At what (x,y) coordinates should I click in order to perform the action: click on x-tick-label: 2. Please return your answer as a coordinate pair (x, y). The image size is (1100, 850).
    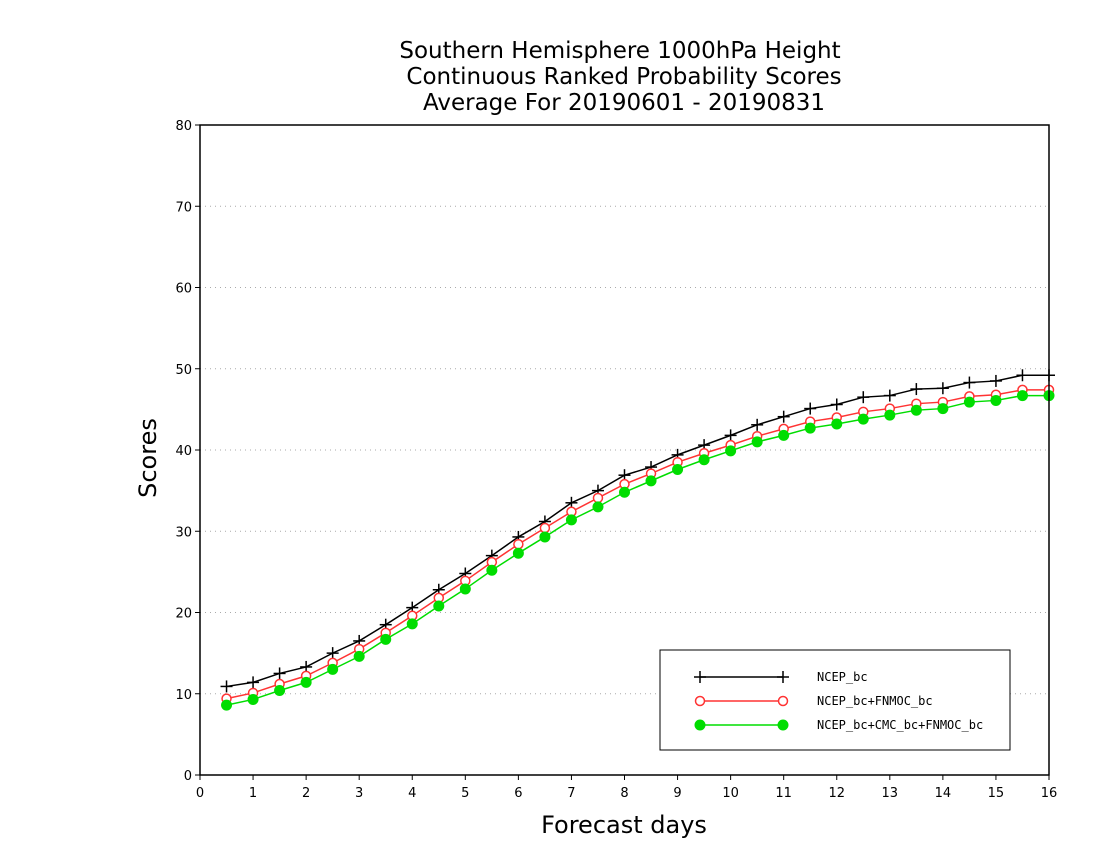
    Looking at the image, I should click on (306, 793).